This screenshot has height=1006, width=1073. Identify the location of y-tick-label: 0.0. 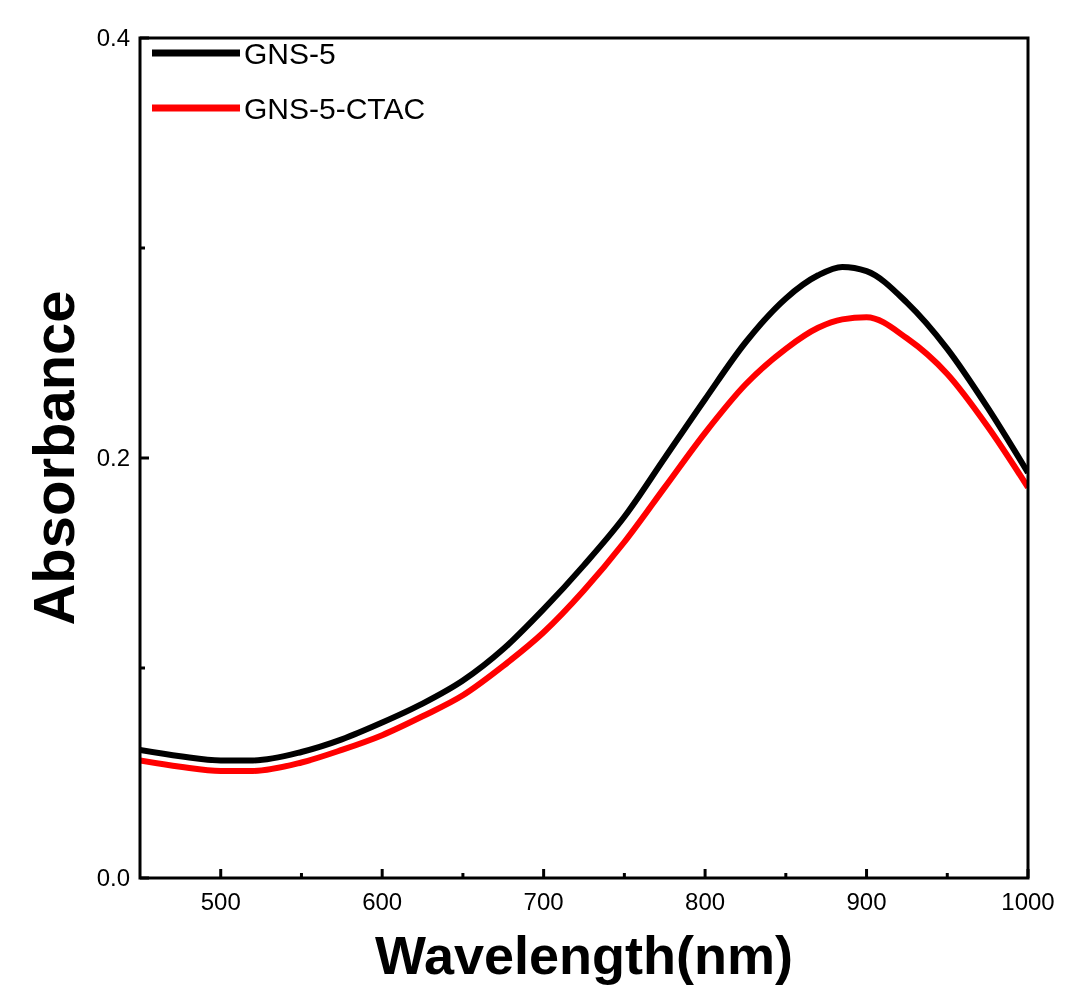
(113, 877).